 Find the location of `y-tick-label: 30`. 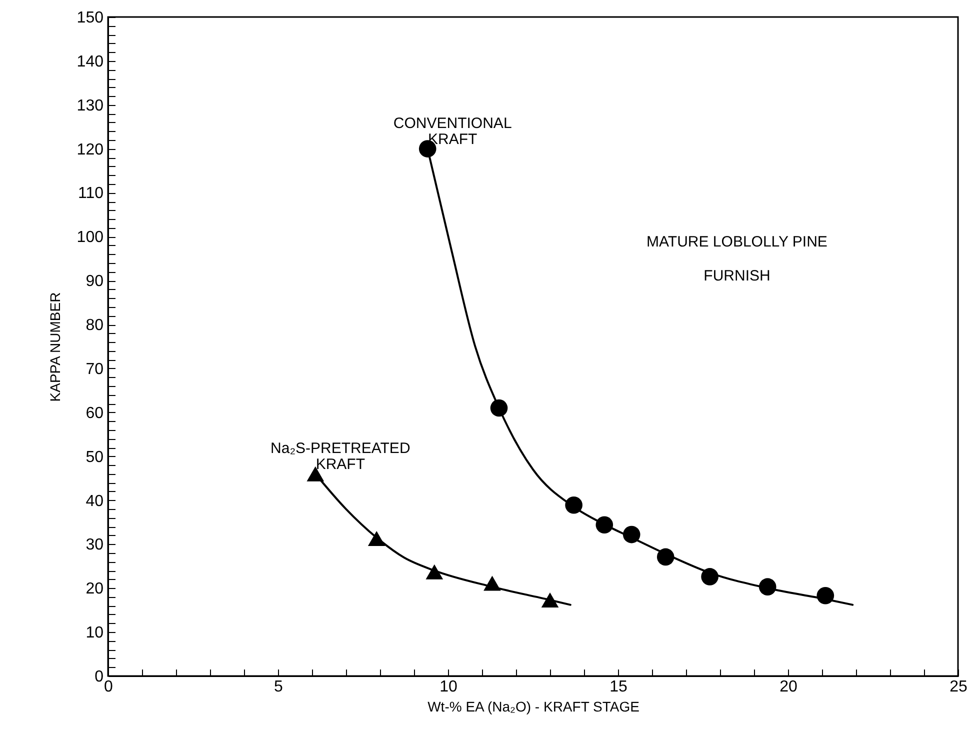

y-tick-label: 30 is located at coordinates (95, 545).